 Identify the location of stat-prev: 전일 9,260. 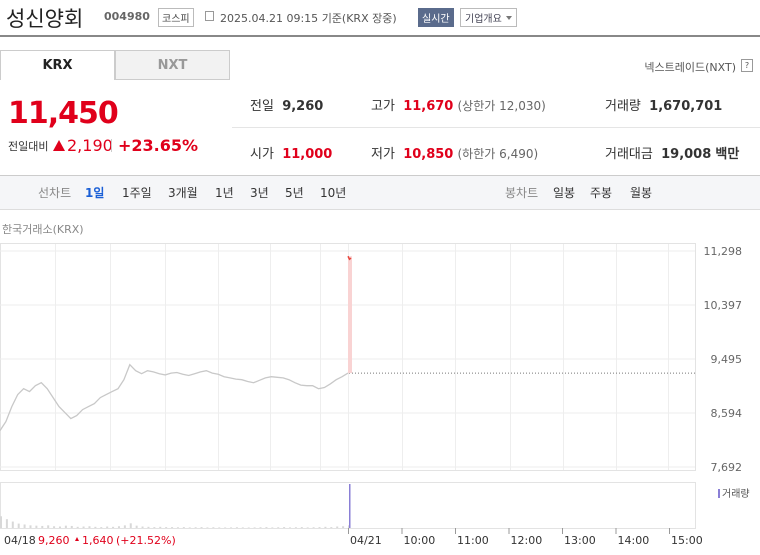
(286, 104).